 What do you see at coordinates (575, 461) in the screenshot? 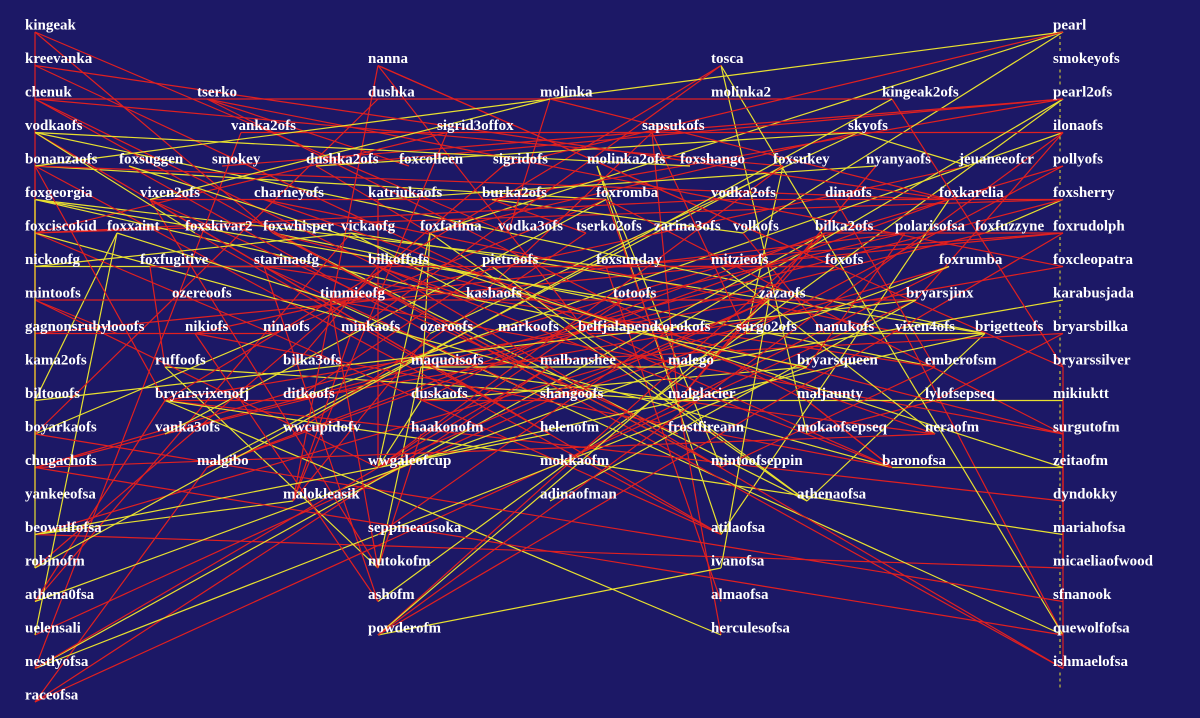
I see `dog-name: mokkaofm` at bounding box center [575, 461].